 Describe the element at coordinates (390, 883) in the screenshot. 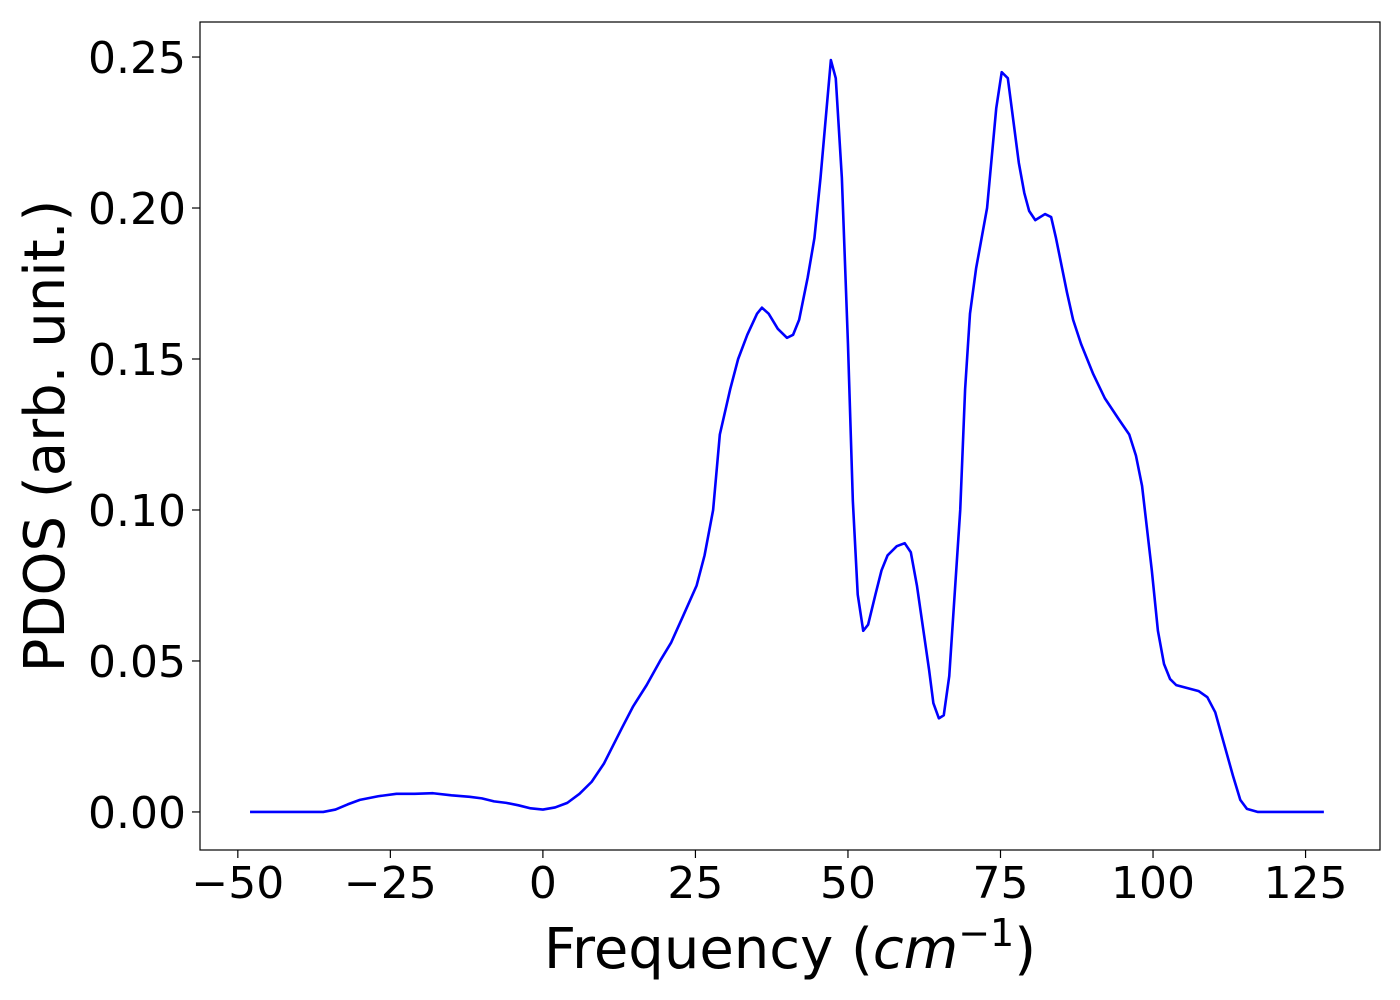

I see `x-tick-label: −25` at that location.